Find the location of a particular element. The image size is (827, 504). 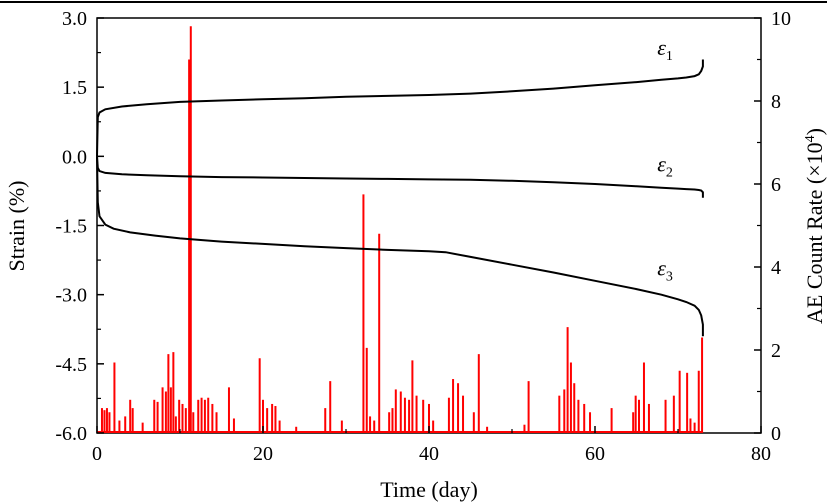

left-y-axis-title: Strain (%) is located at coordinates (16, 225).